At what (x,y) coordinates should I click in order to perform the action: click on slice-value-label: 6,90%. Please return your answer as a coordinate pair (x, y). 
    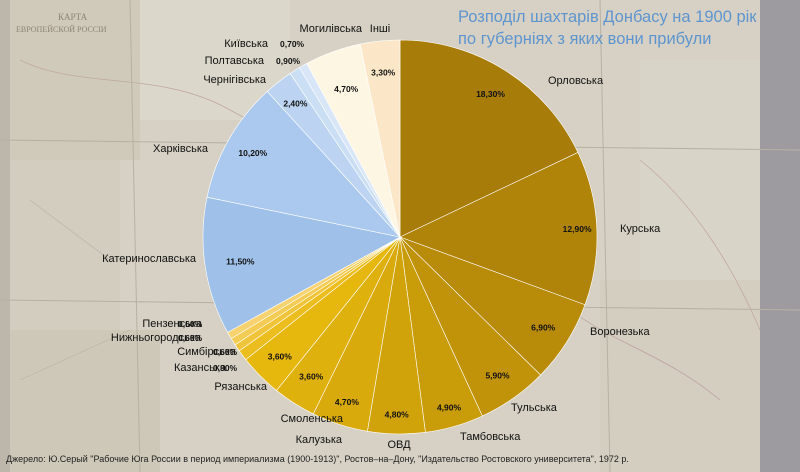
    Looking at the image, I should click on (543, 328).